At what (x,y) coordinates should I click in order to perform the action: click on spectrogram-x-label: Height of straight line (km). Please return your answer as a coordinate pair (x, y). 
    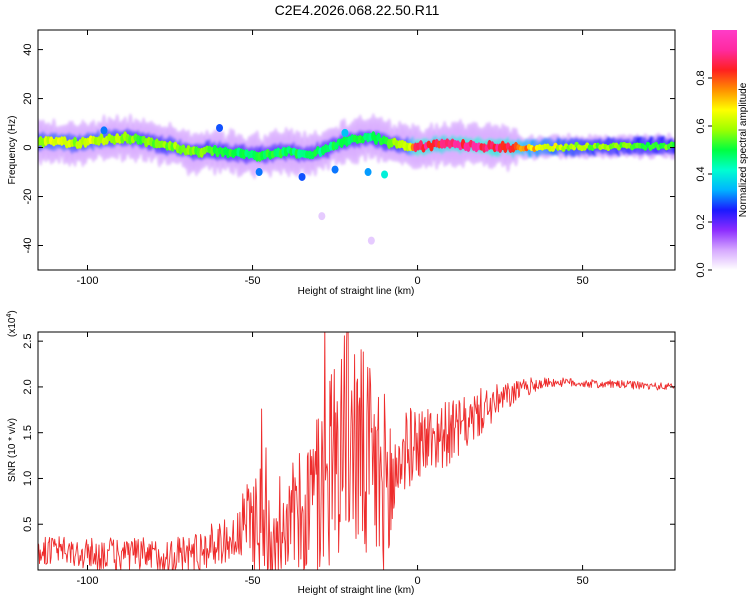
    Looking at the image, I should click on (356, 291).